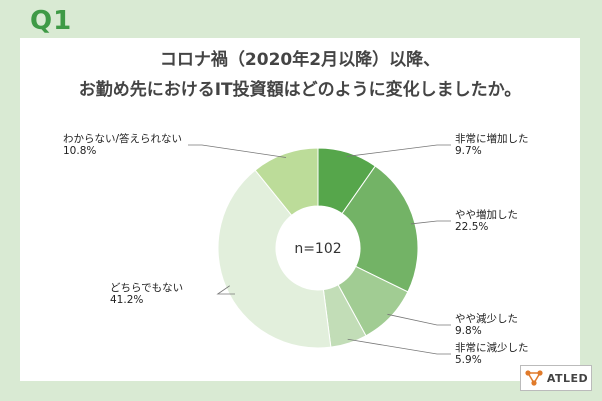  I want to click on slice-value: 9.8%, so click(468, 331).